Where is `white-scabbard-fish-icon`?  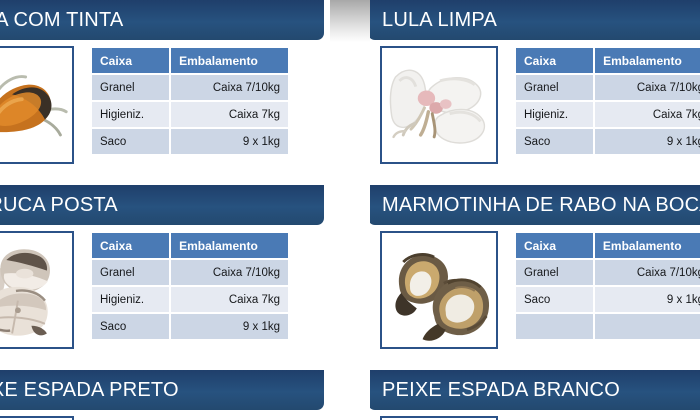
white-scabbard-fish-icon is located at coordinates (439, 419).